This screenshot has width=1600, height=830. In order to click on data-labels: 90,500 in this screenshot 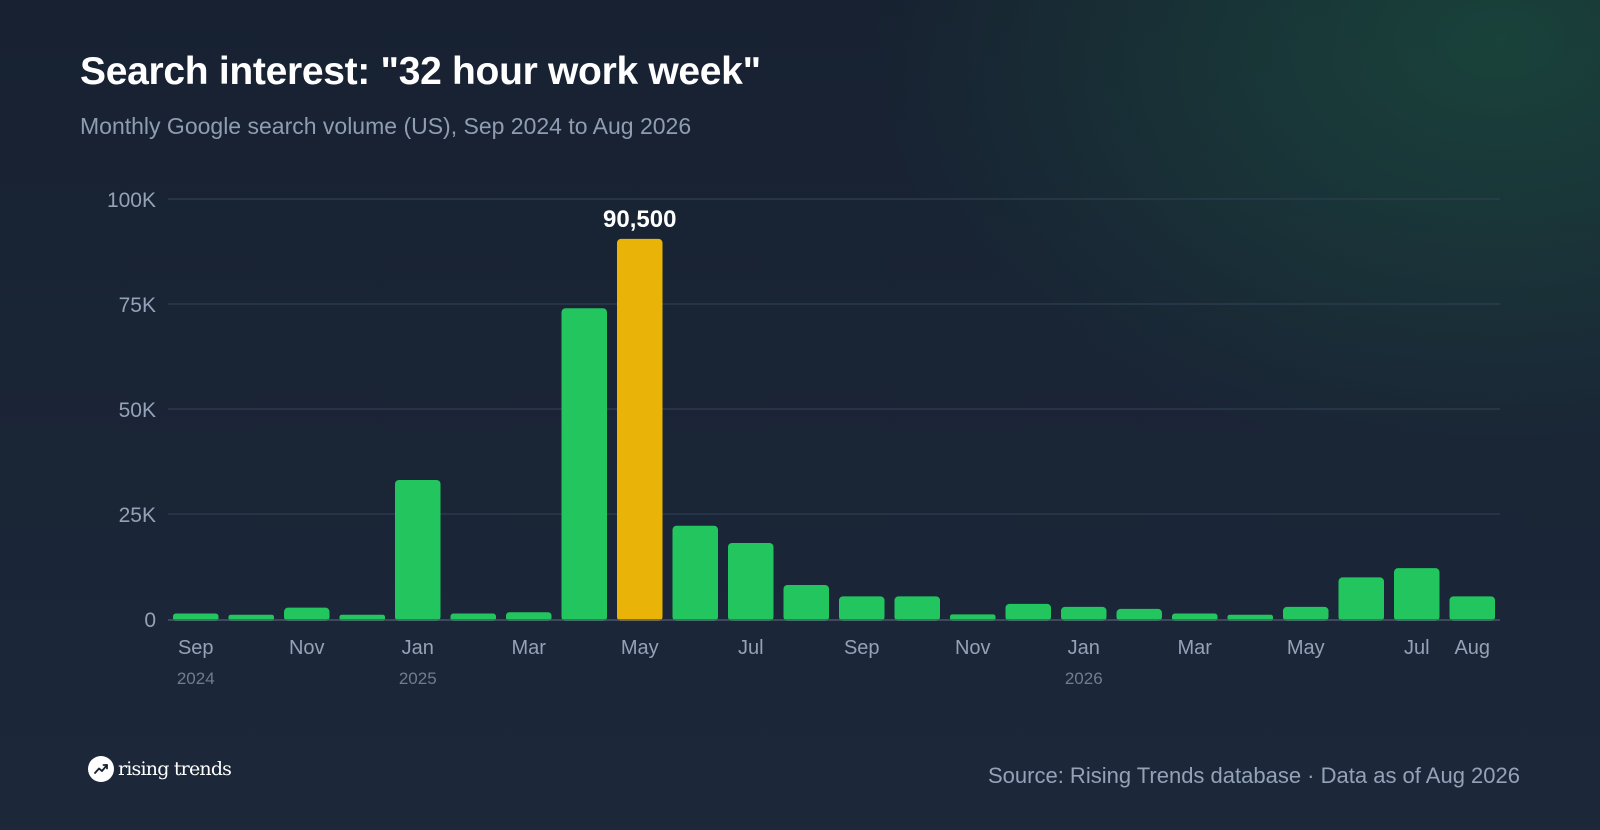, I will do `click(639, 219)`.